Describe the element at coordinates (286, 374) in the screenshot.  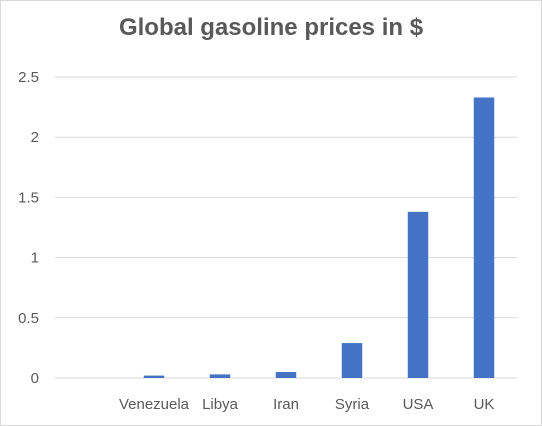
I see `bar-iran` at that location.